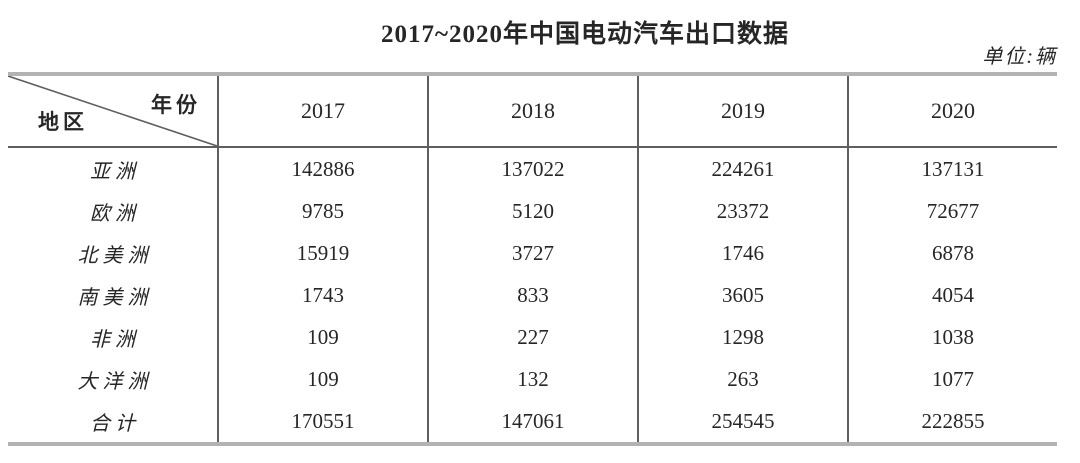  What do you see at coordinates (532, 421) in the screenshot?
I see `table-cell: 147061` at bounding box center [532, 421].